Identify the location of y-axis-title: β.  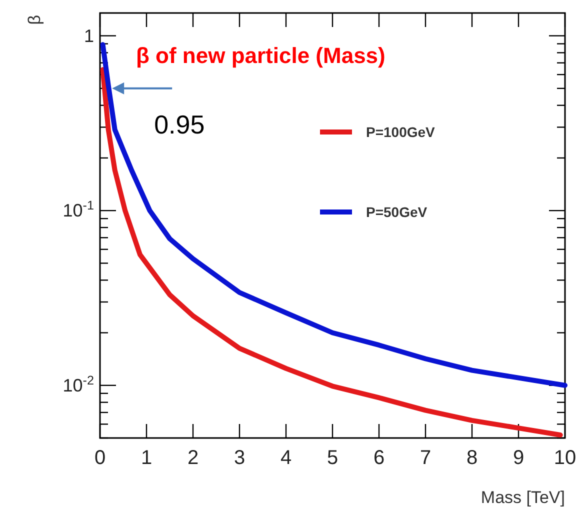
(34, 19).